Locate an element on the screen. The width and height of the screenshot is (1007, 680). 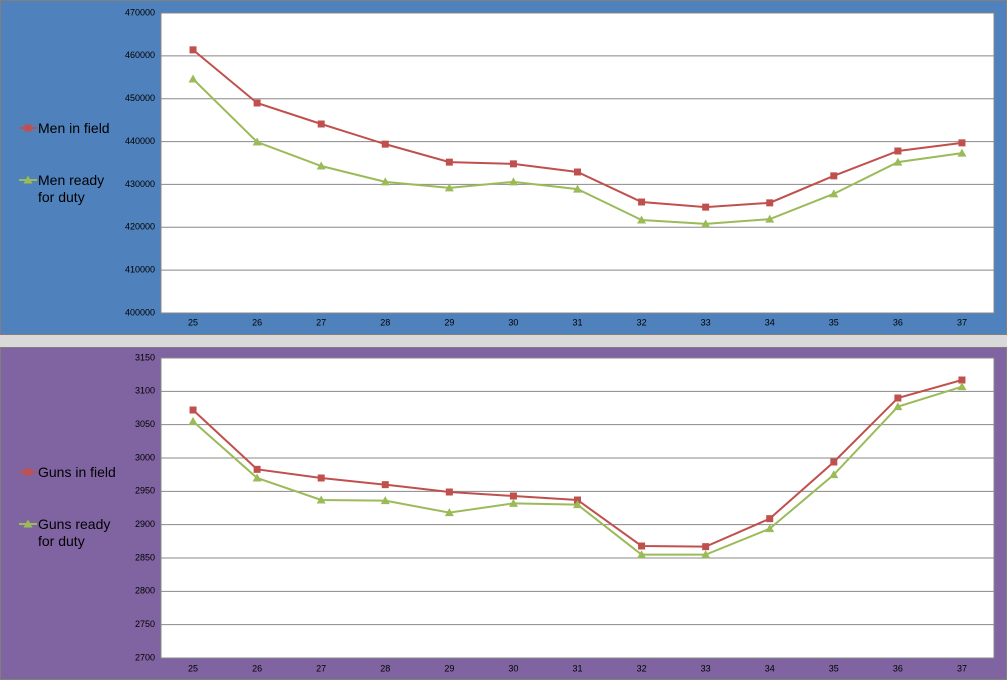
legend-label: Men ready for duty is located at coordinates (71, 188).